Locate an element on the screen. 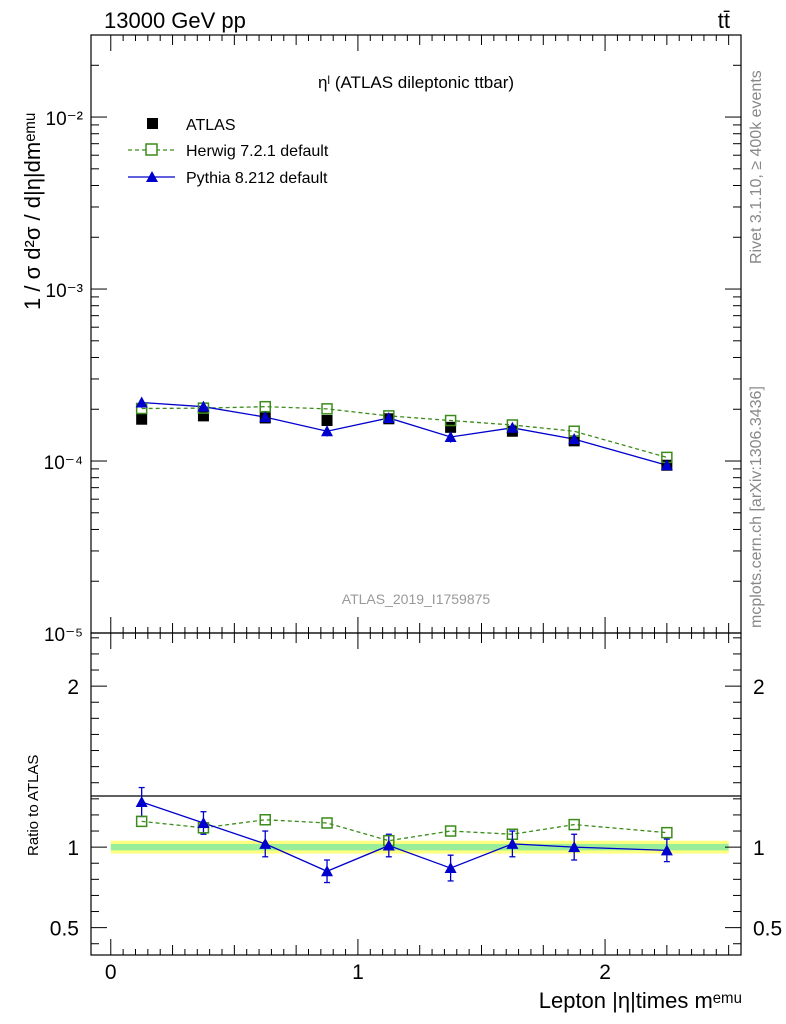  ratio-pythia-line is located at coordinates (404, 836).